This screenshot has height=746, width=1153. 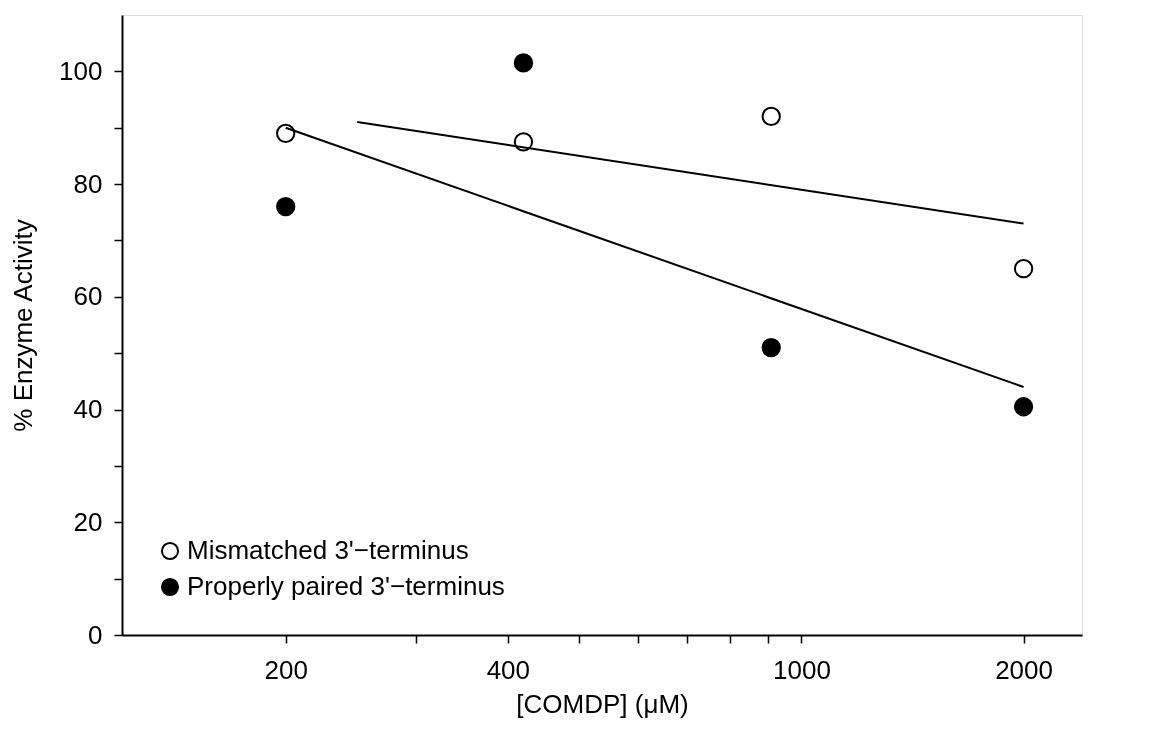 I want to click on legend-label: Properly paired 3'−terminus, so click(x=346, y=586).